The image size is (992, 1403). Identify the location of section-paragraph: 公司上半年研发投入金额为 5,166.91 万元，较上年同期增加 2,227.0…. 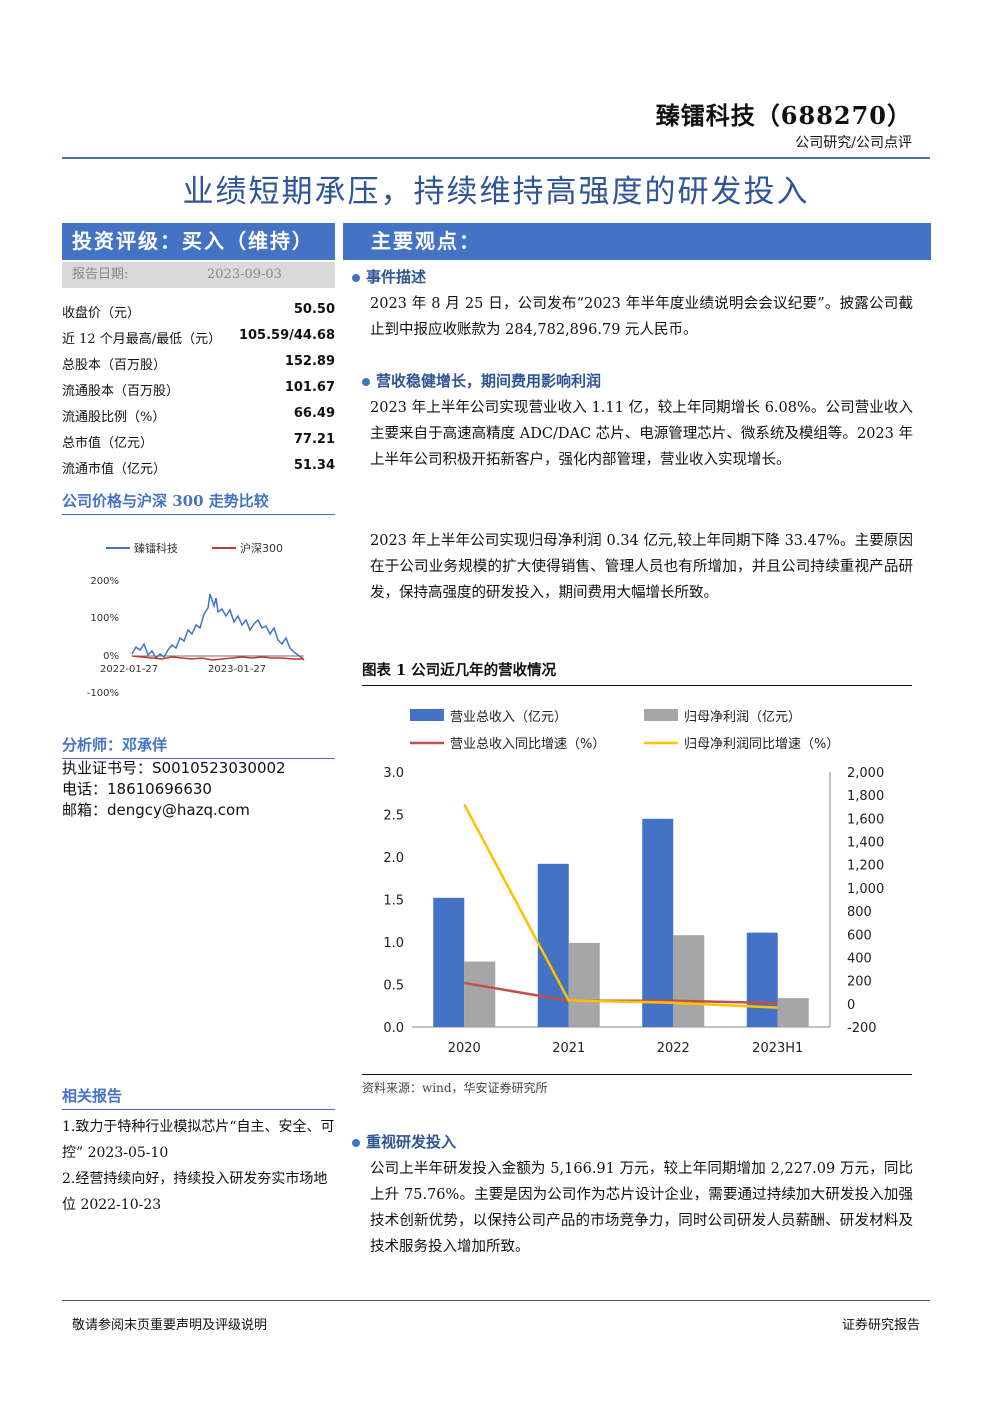
(641, 1208).